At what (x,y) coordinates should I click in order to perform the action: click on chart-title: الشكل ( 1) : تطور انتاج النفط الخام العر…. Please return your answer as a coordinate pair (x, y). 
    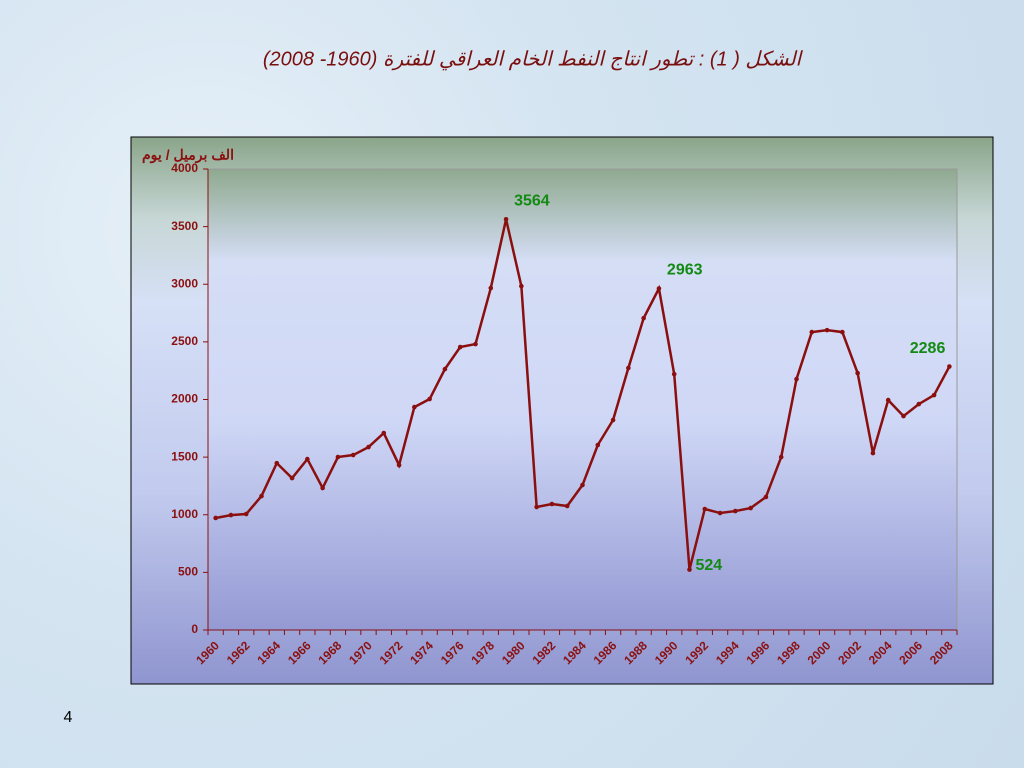
    Looking at the image, I should click on (533, 59).